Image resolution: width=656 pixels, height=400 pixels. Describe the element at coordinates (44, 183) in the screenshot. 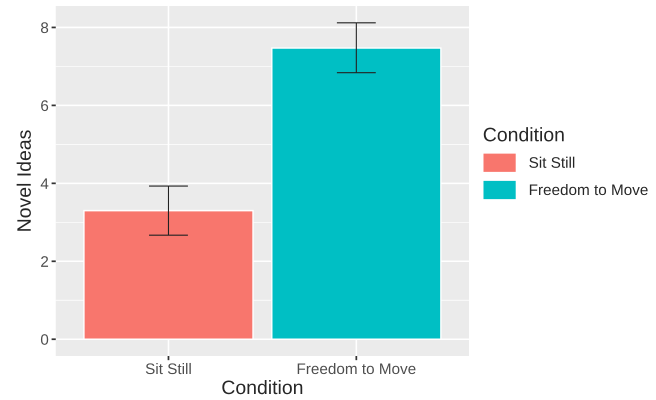

I see `y-tick-label: 4` at that location.